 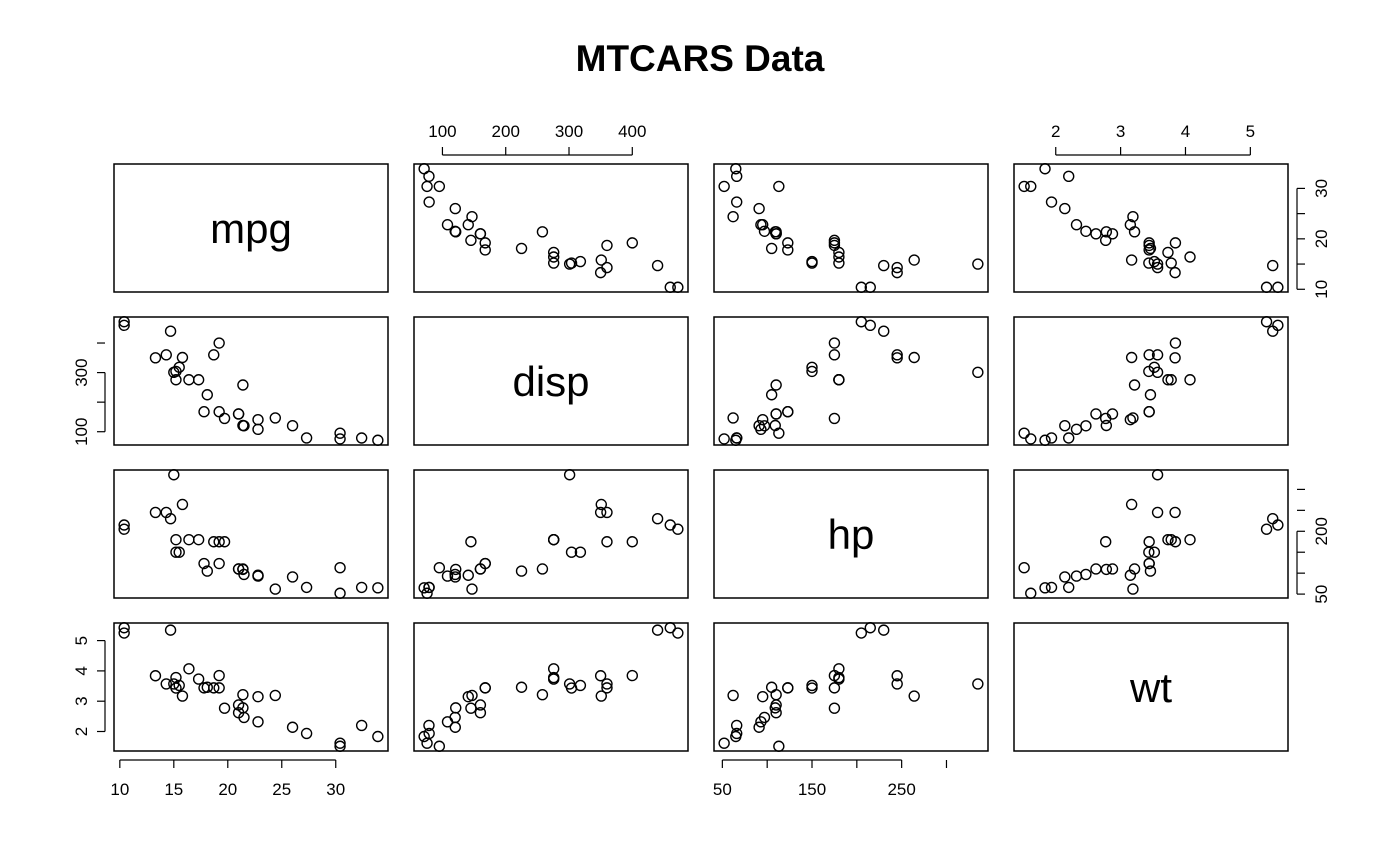 What do you see at coordinates (851, 534) in the screenshot?
I see `panel-hp-vs-hp` at bounding box center [851, 534].